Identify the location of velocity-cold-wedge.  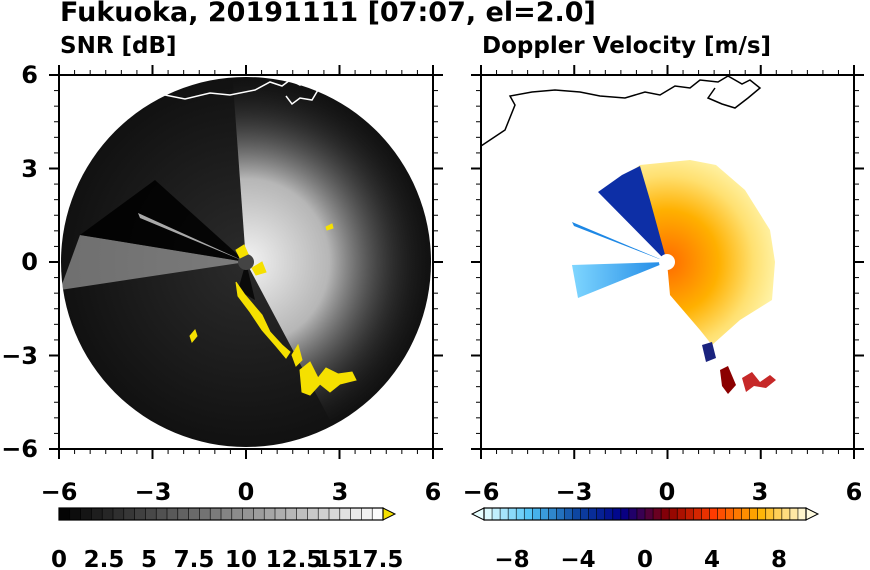
(619, 280).